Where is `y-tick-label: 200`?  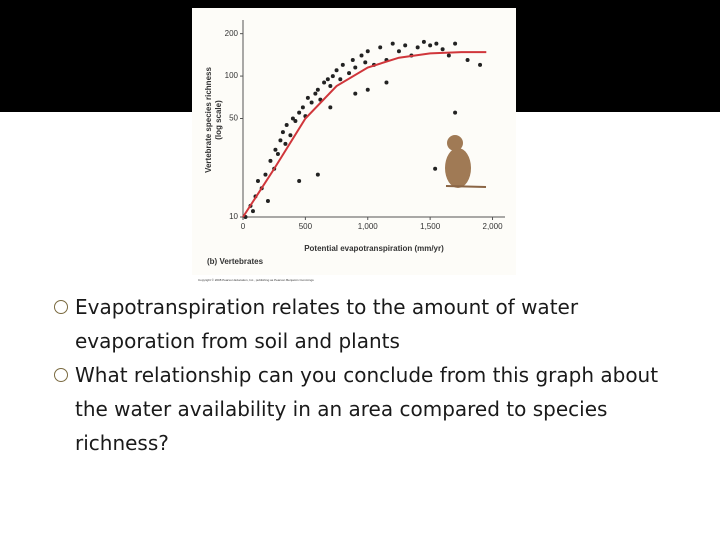 y-tick-label: 200 is located at coordinates (232, 33).